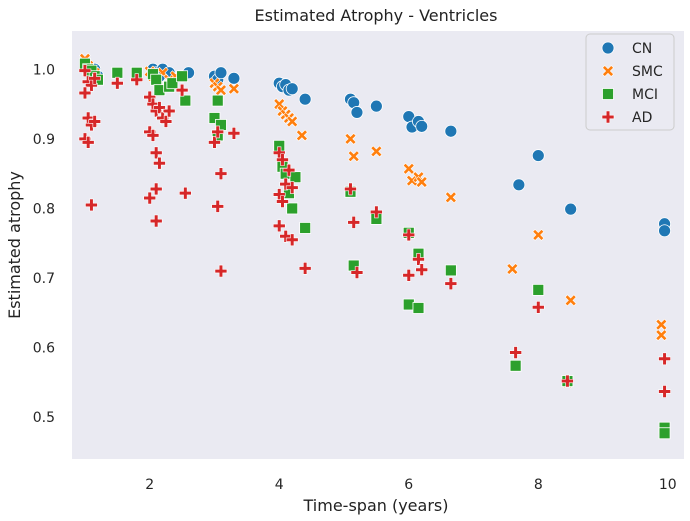 The height and width of the screenshot is (521, 690). What do you see at coordinates (647, 72) in the screenshot?
I see `legend-label-smc: SMC` at bounding box center [647, 72].